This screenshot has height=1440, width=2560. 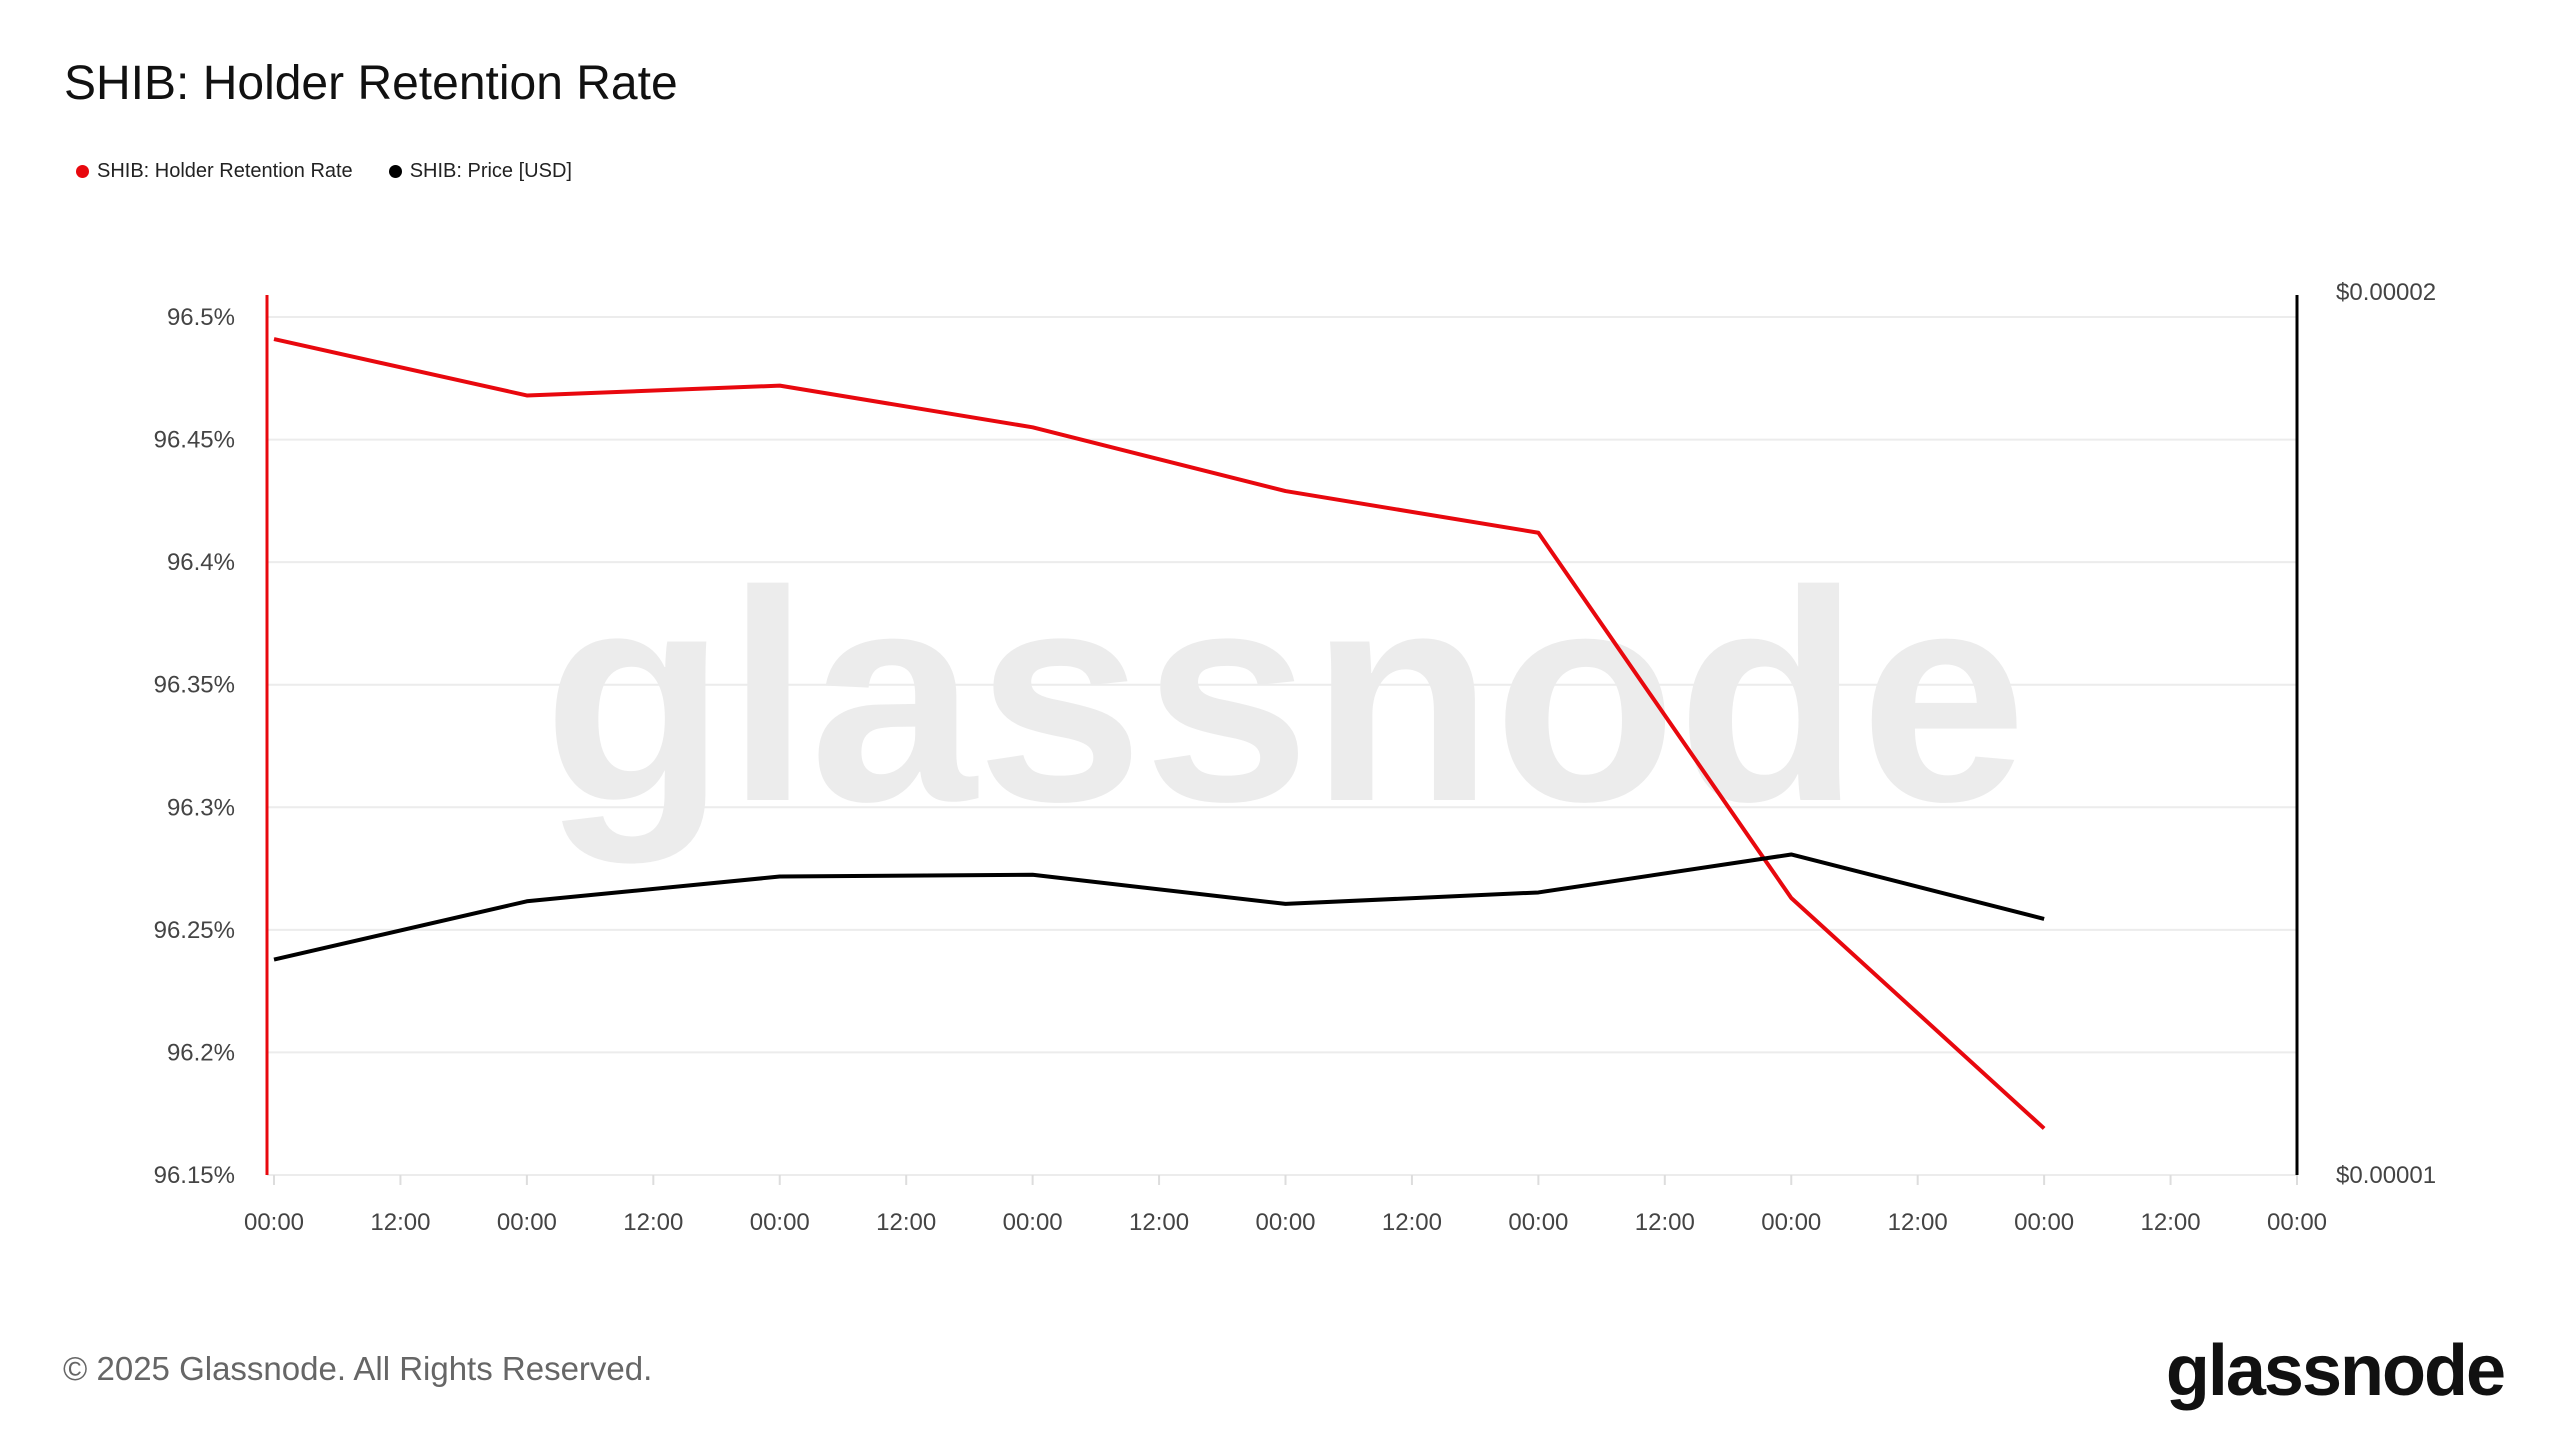 I want to click on legend-label: SHIB: Holder Retention Rate, so click(x=225, y=171).